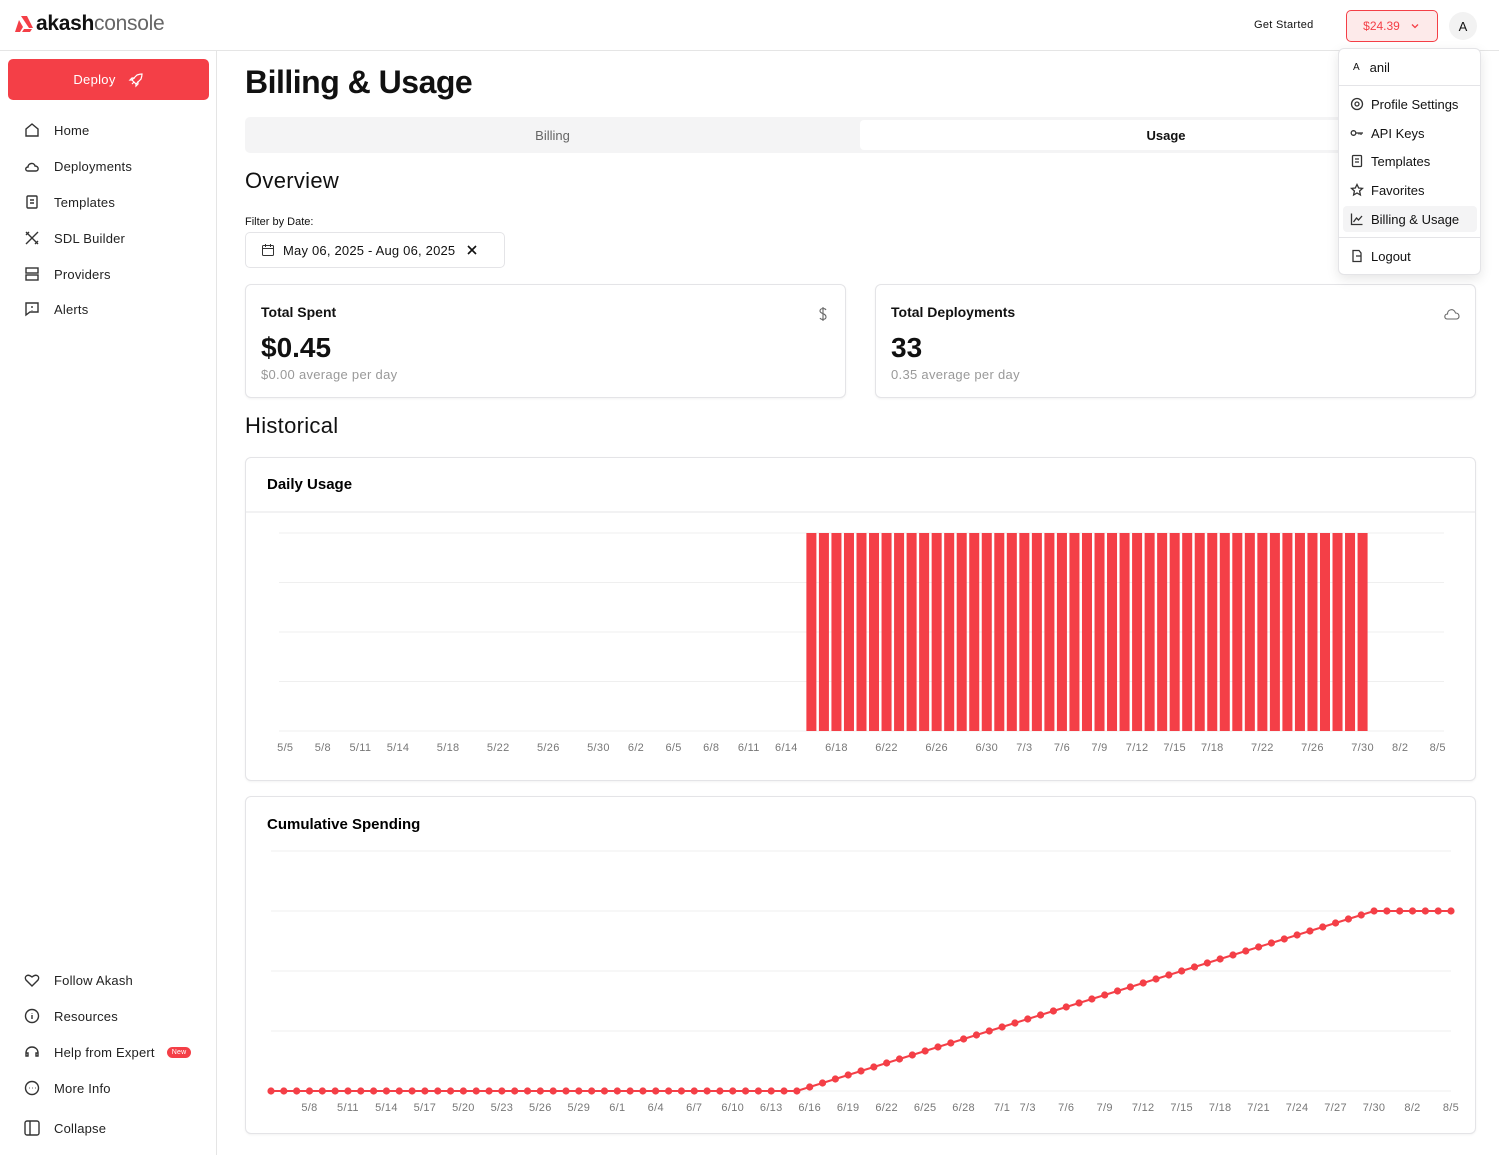 The height and width of the screenshot is (1155, 1499). I want to click on new-badge: New, so click(179, 1052).